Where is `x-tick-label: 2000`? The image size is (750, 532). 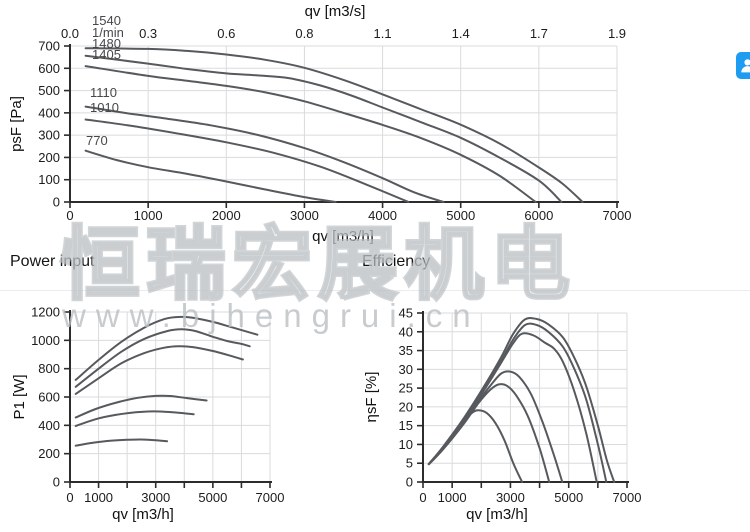 x-tick-label: 2000 is located at coordinates (226, 215).